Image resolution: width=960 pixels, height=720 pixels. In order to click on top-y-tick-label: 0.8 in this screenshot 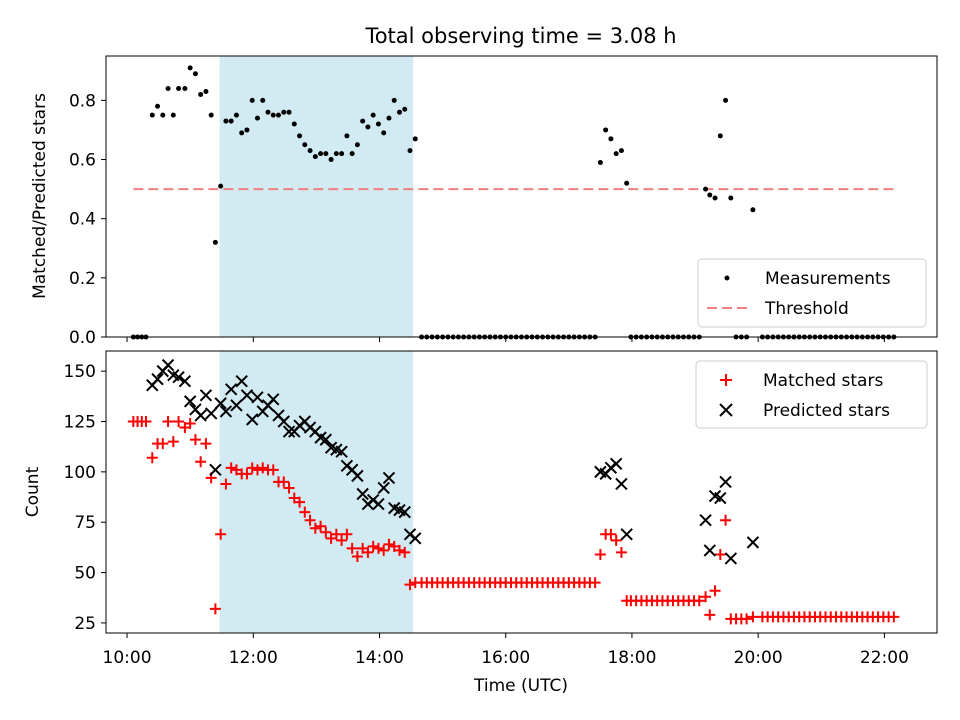, I will do `click(82, 101)`.